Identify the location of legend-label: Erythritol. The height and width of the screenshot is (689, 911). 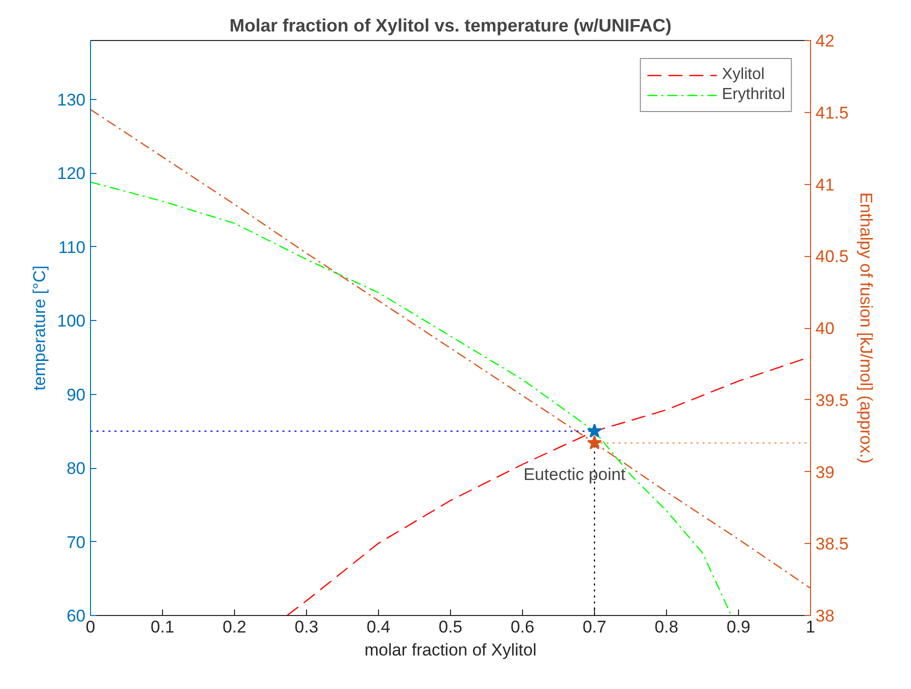
(753, 95).